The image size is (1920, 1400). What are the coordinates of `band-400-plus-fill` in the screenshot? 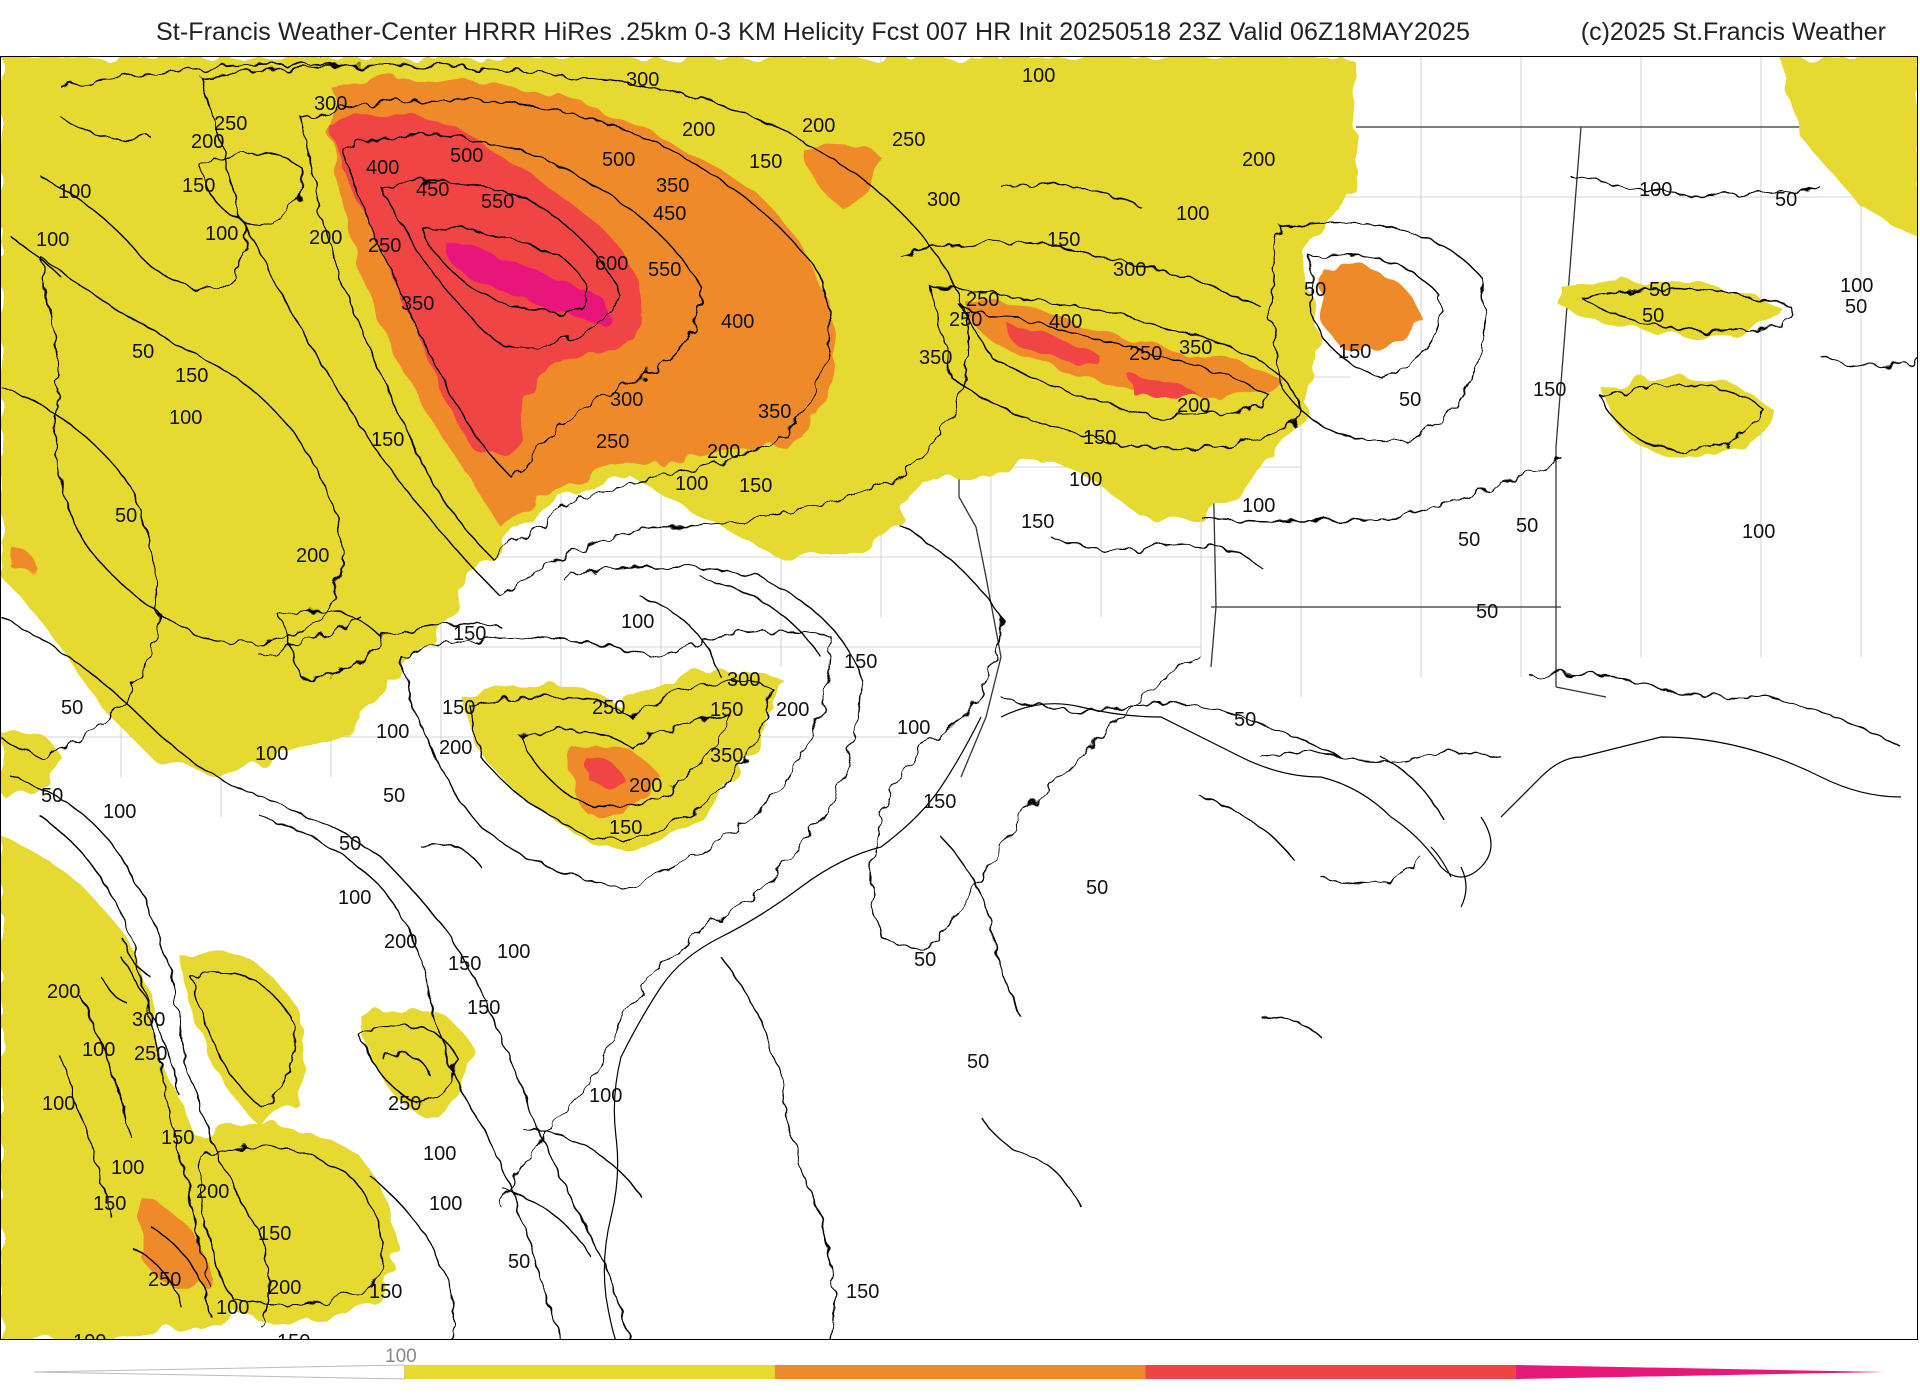 It's located at (526, 279).